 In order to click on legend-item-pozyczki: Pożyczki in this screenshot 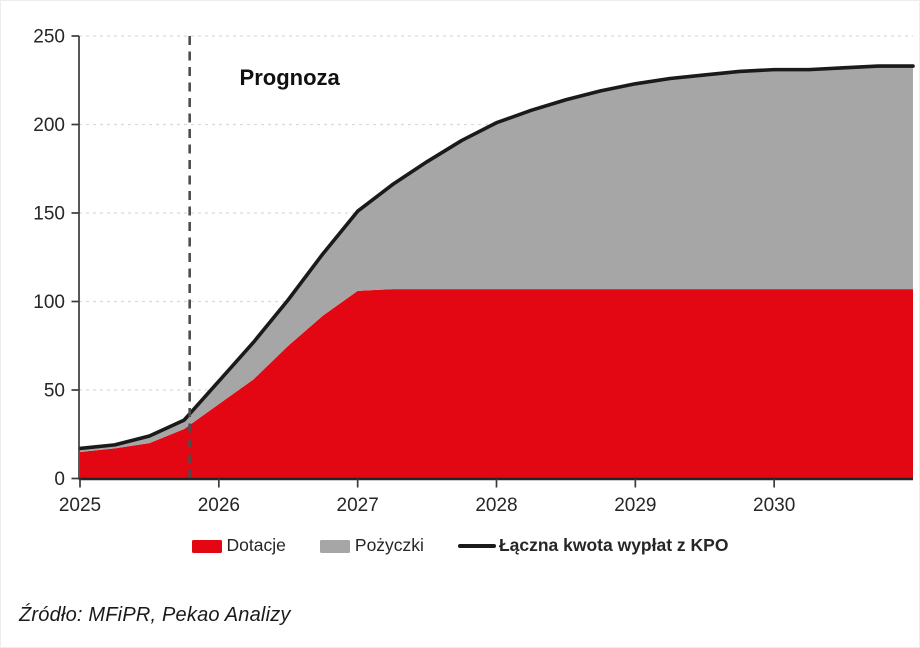, I will do `click(371, 545)`.